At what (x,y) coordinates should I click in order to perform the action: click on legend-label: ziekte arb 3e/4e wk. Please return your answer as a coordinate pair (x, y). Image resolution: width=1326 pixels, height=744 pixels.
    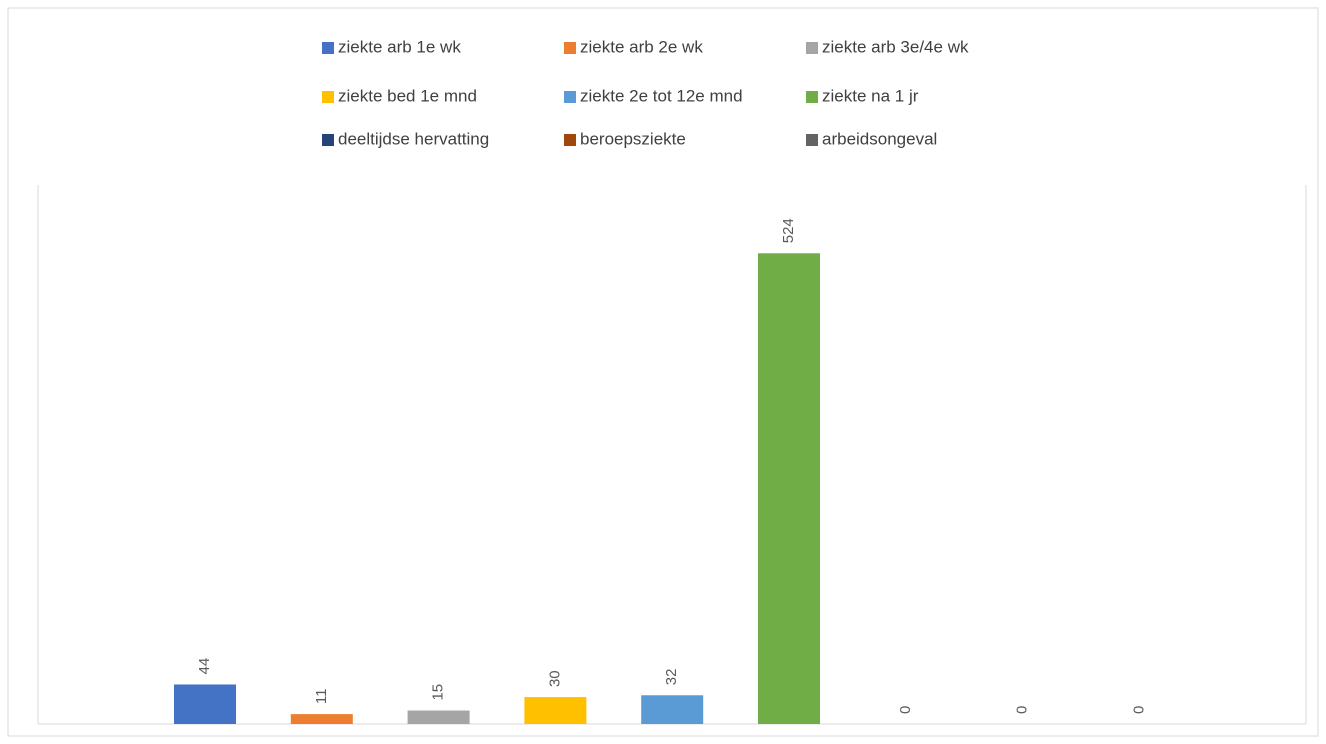
    Looking at the image, I should click on (895, 46).